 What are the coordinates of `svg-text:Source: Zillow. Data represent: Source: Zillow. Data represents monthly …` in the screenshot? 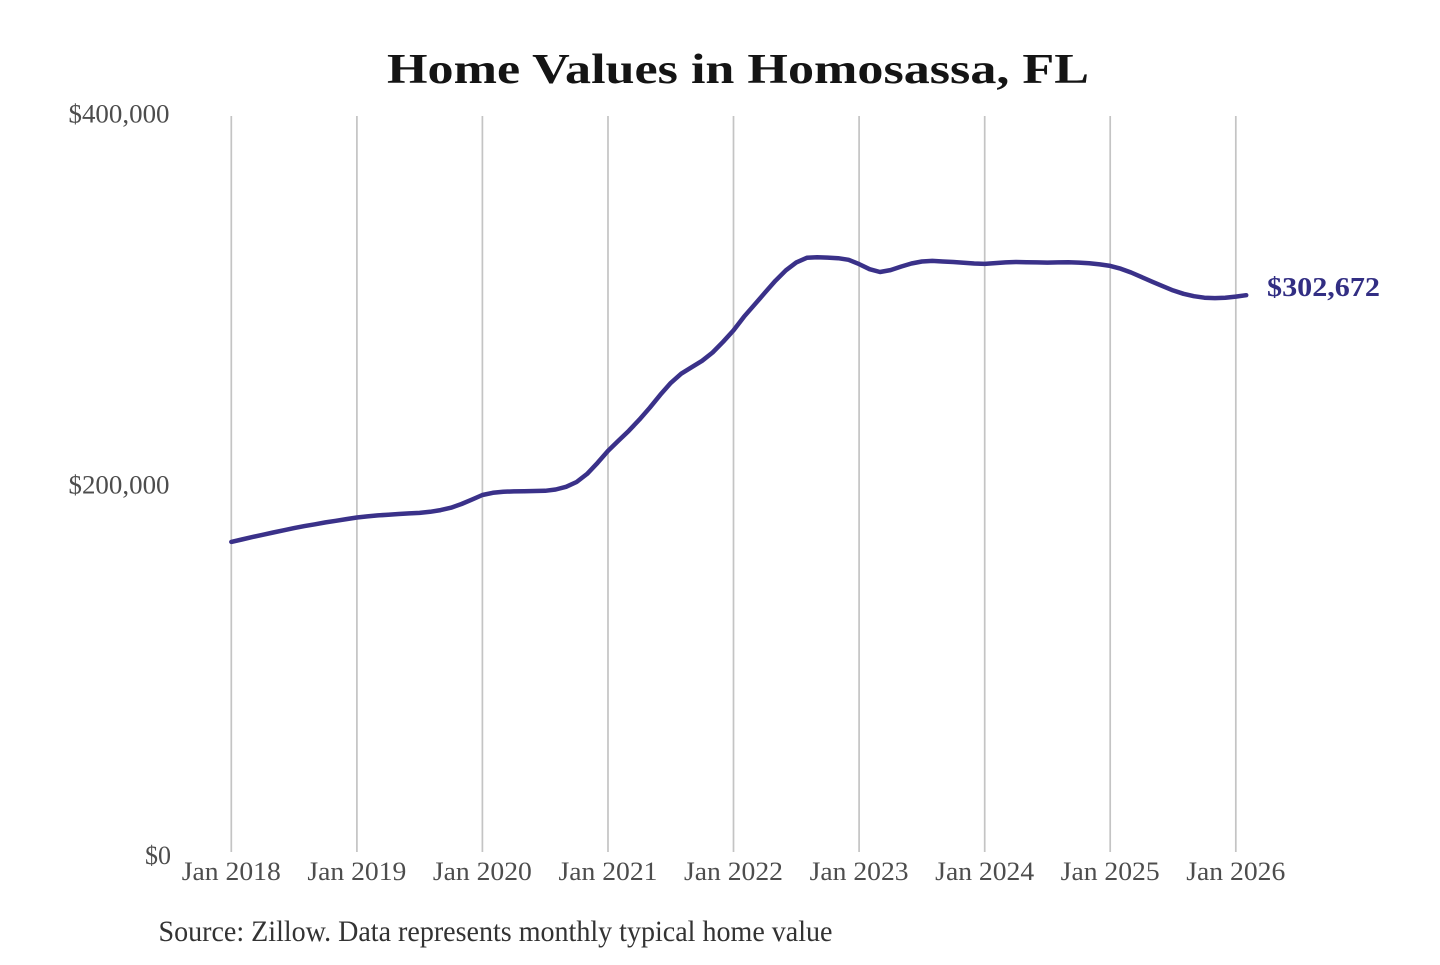 It's located at (496, 931).